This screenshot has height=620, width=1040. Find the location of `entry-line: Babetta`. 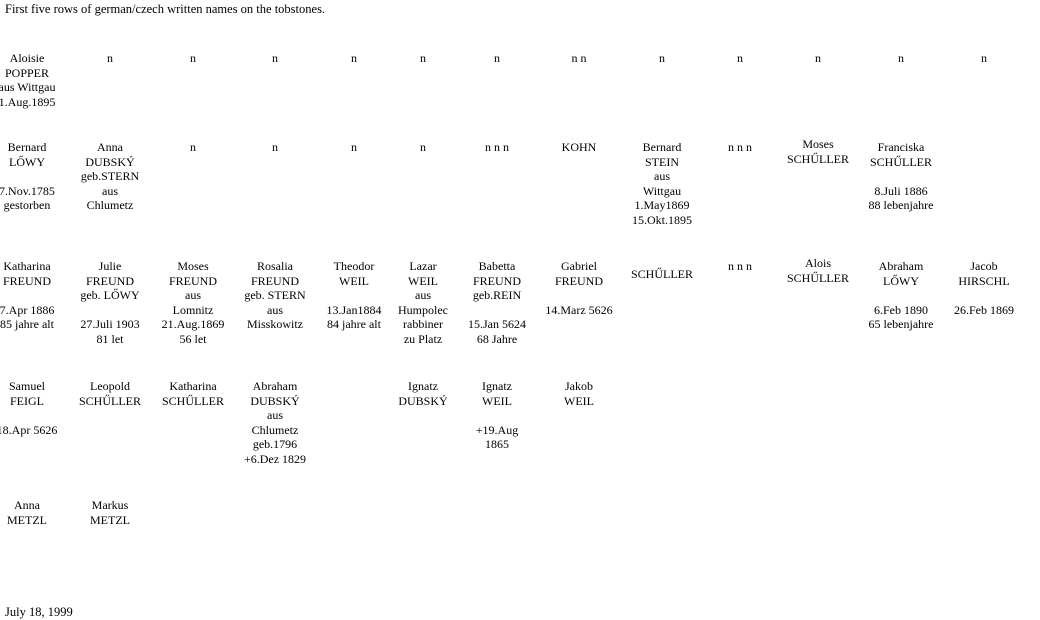

entry-line: Babetta is located at coordinates (497, 266).